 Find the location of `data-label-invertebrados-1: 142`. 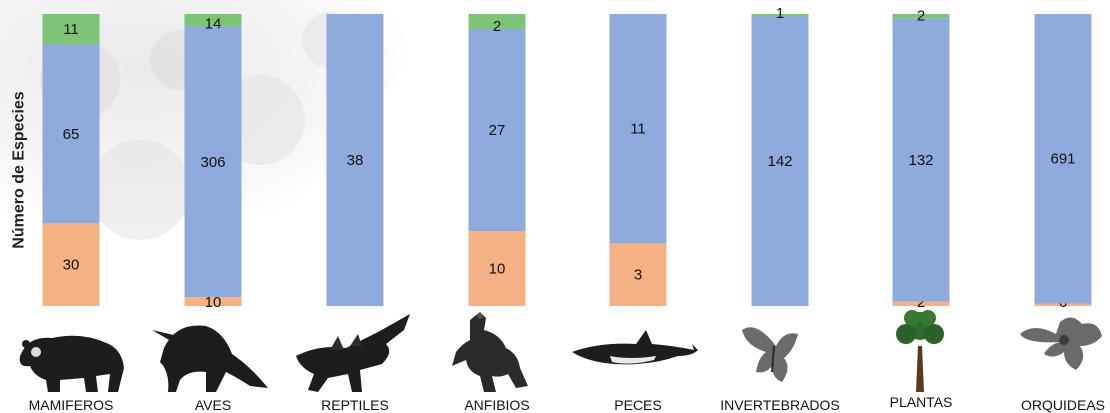

data-label-invertebrados-1: 142 is located at coordinates (779, 161).